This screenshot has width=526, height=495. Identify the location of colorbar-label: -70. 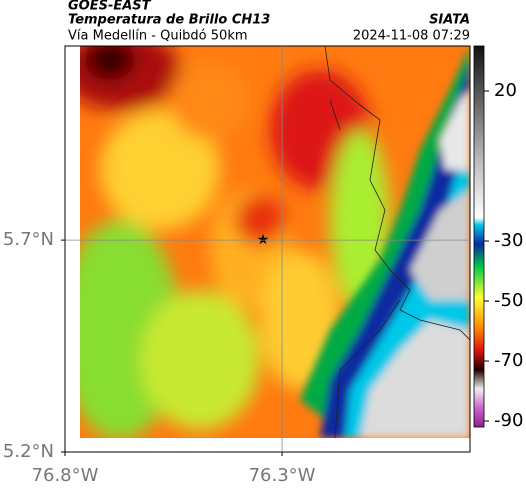
(508, 360).